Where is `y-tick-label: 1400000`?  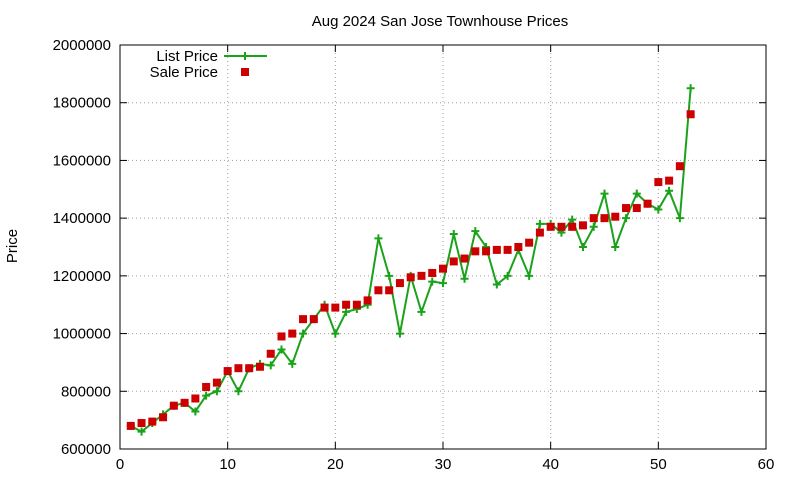
y-tick-label: 1400000 is located at coordinates (82, 218).